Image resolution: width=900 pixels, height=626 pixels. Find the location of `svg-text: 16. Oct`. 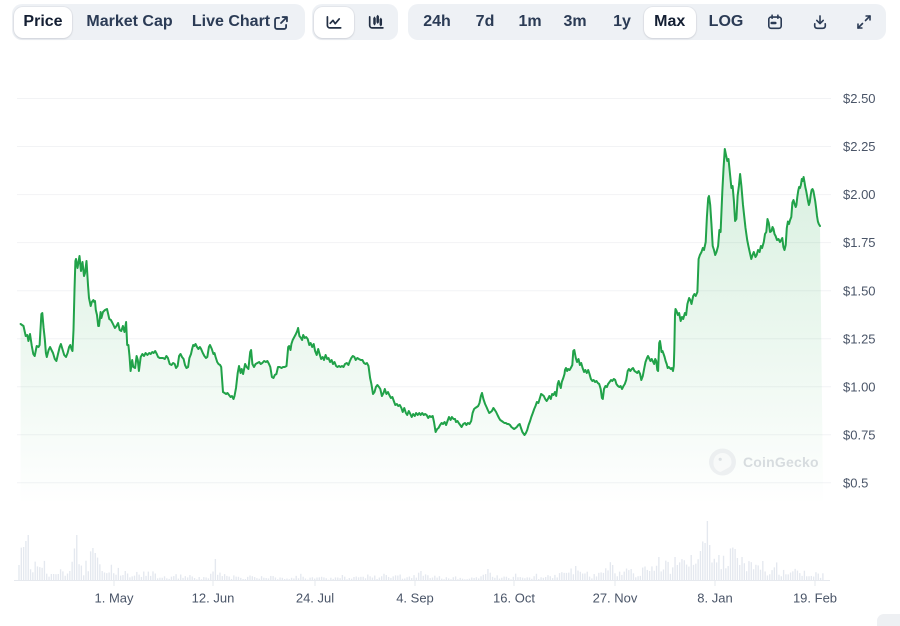

svg-text: 16. Oct is located at coordinates (514, 598).